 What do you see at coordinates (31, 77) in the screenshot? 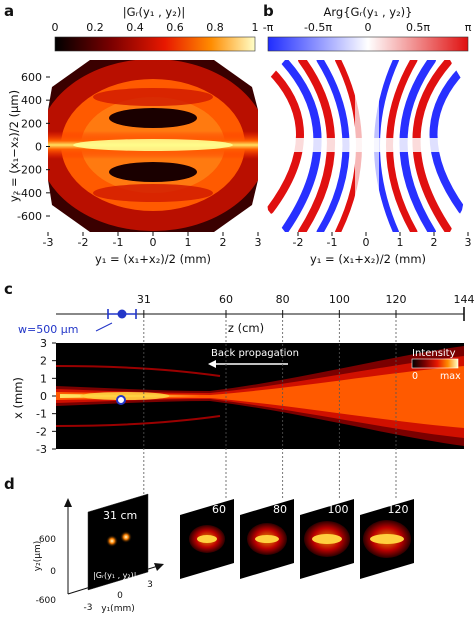
I see `panel-a-y-tick-label: 600` at bounding box center [31, 77].